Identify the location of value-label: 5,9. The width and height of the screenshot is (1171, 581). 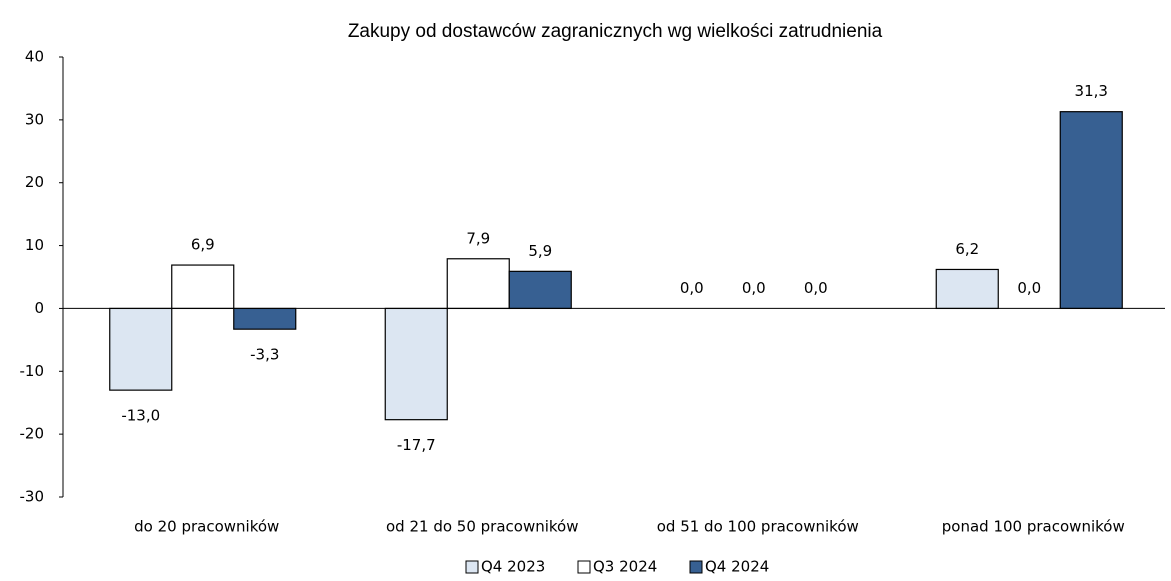
(540, 251).